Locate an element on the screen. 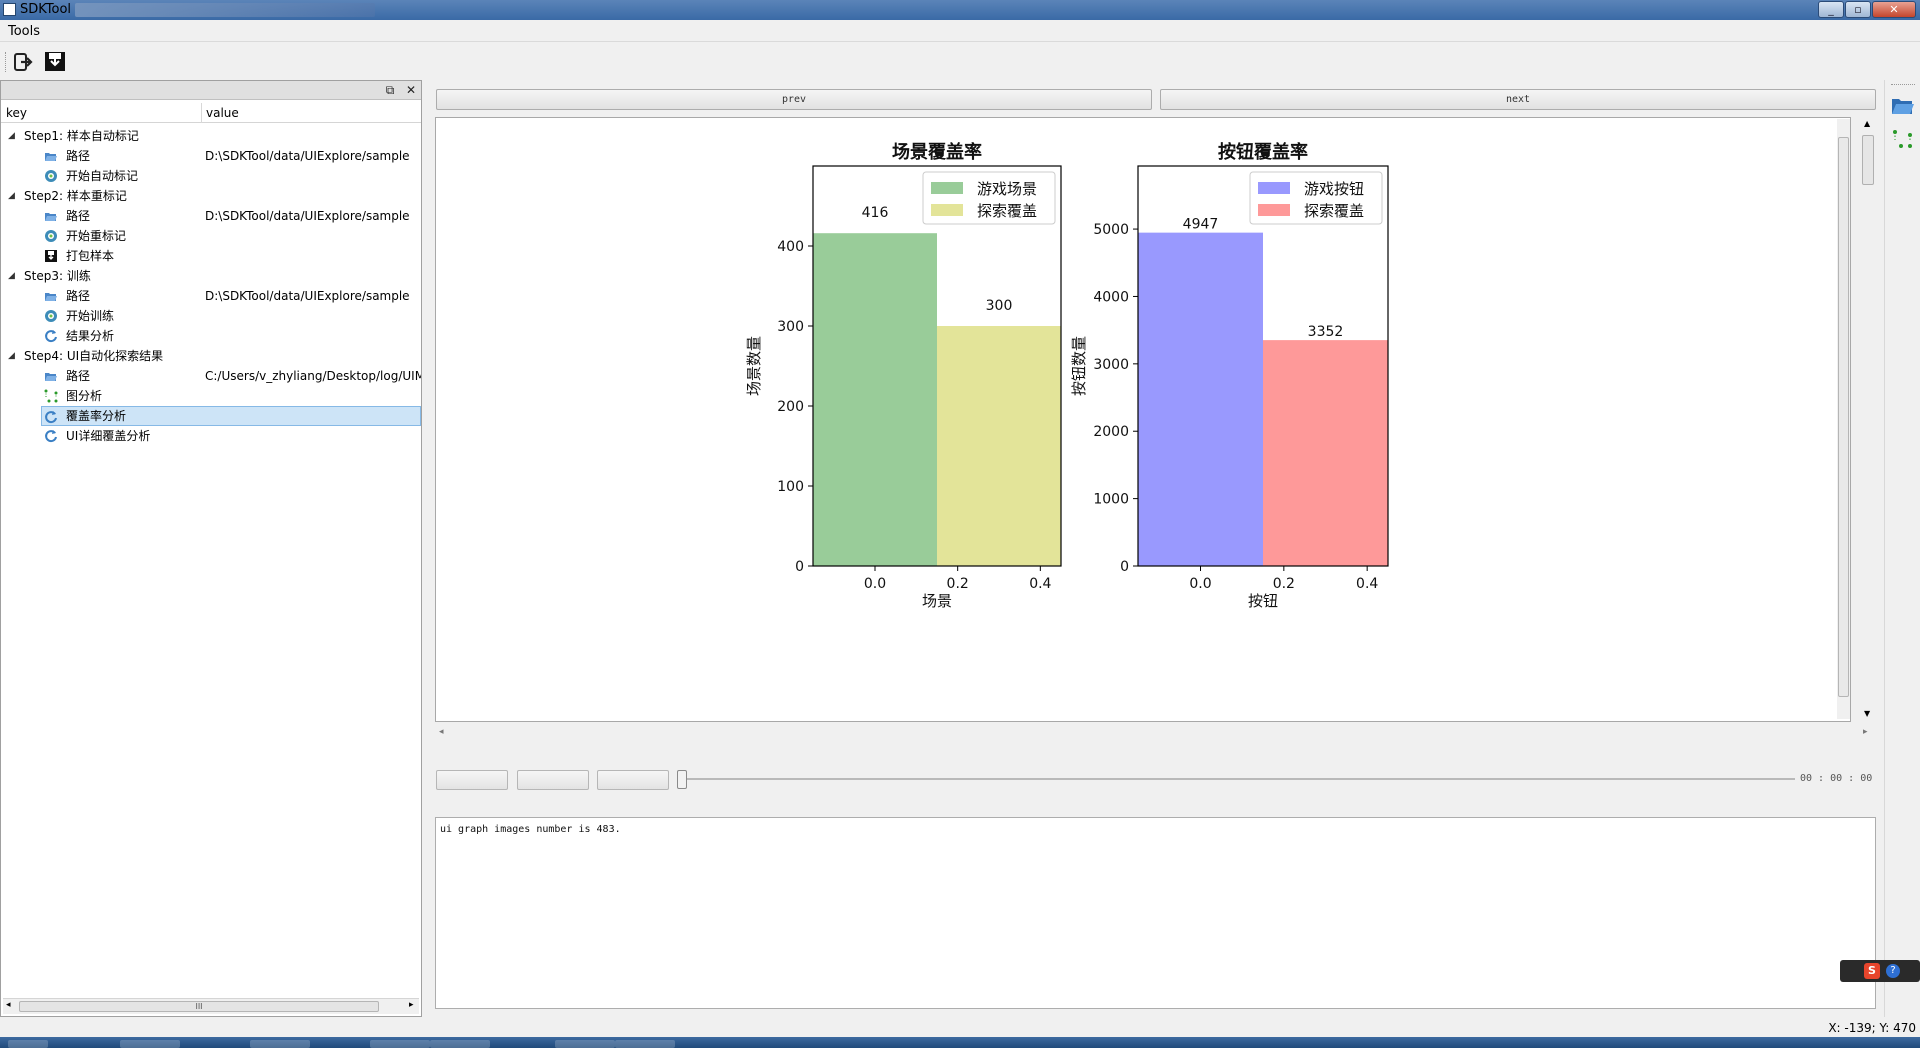  pause-button is located at coordinates (553, 780).